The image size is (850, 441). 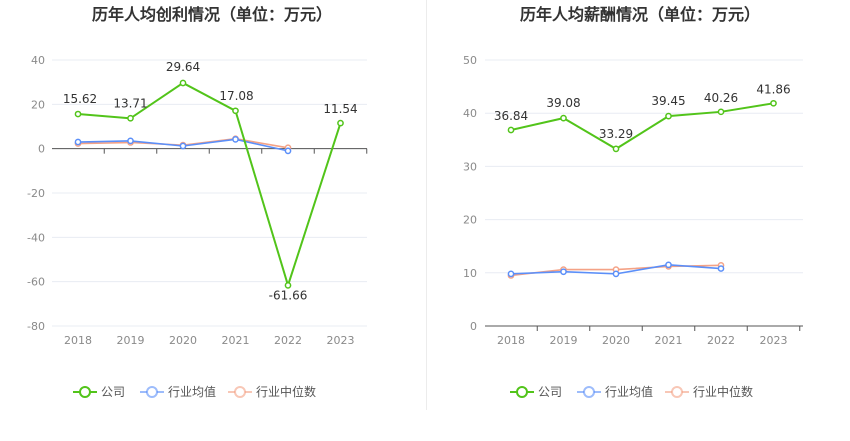 What do you see at coordinates (511, 116) in the screenshot?
I see `data-label: 36.84` at bounding box center [511, 116].